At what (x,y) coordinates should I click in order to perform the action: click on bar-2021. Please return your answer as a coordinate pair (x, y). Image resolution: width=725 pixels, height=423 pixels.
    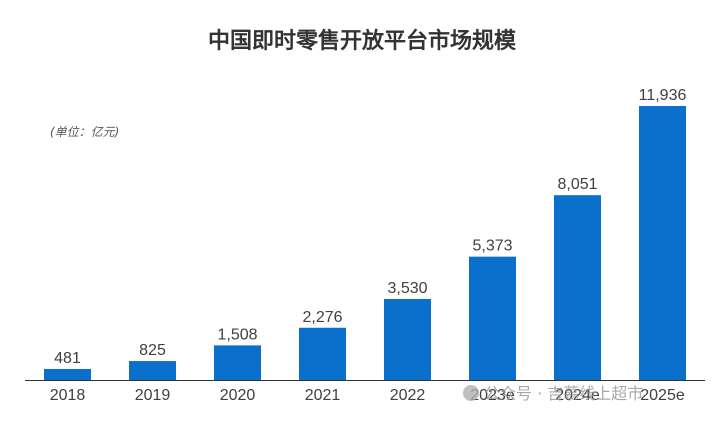
    Looking at the image, I should click on (322, 353).